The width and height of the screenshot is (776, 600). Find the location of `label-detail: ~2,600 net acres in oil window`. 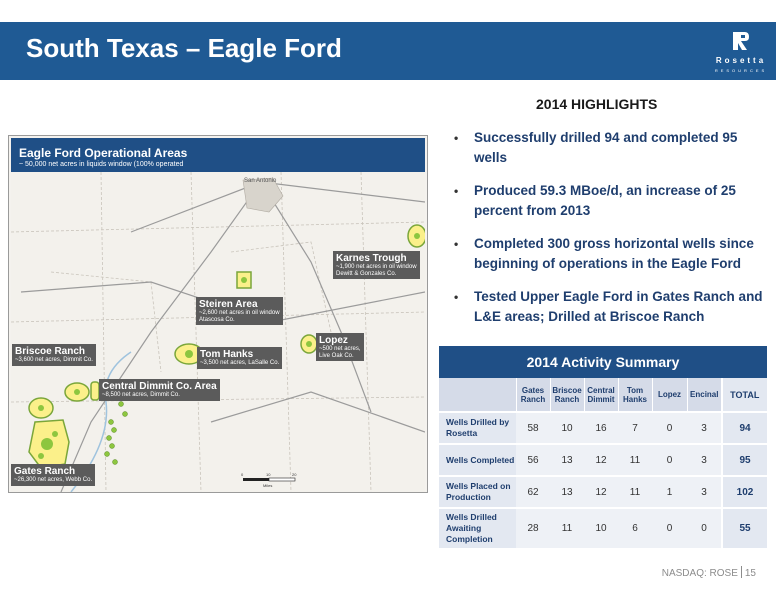

label-detail: ~2,600 net acres in oil window is located at coordinates (239, 313).